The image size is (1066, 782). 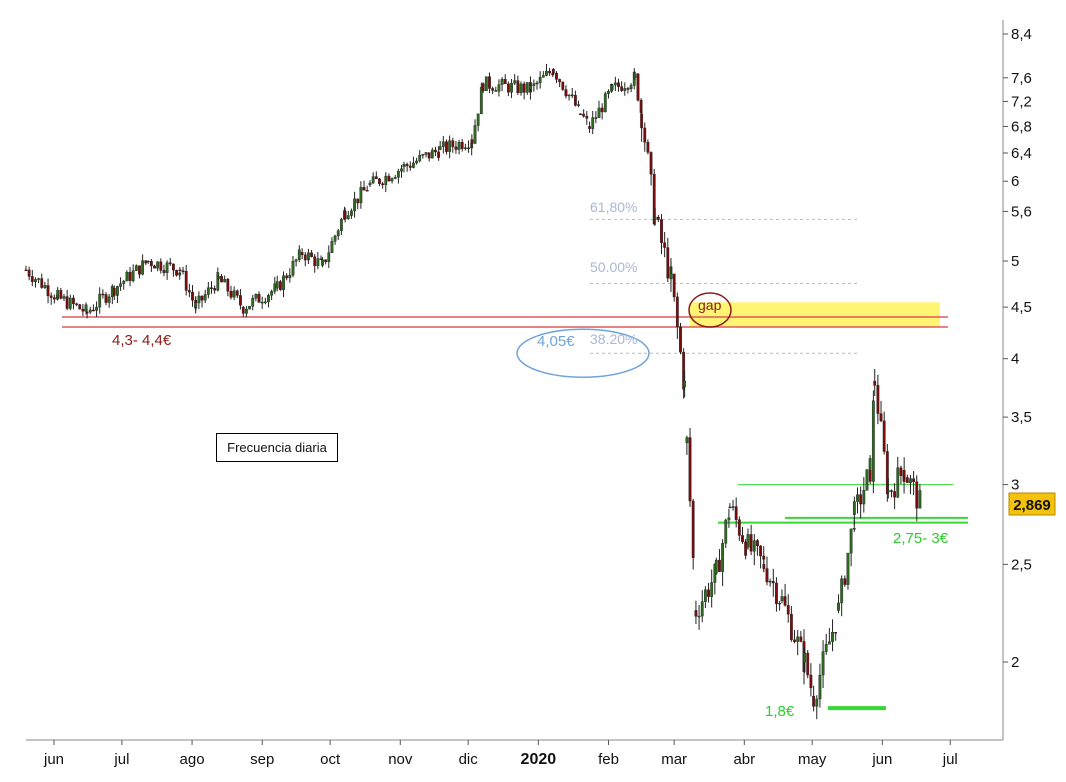 What do you see at coordinates (400, 759) in the screenshot?
I see `x-tick-label: nov` at bounding box center [400, 759].